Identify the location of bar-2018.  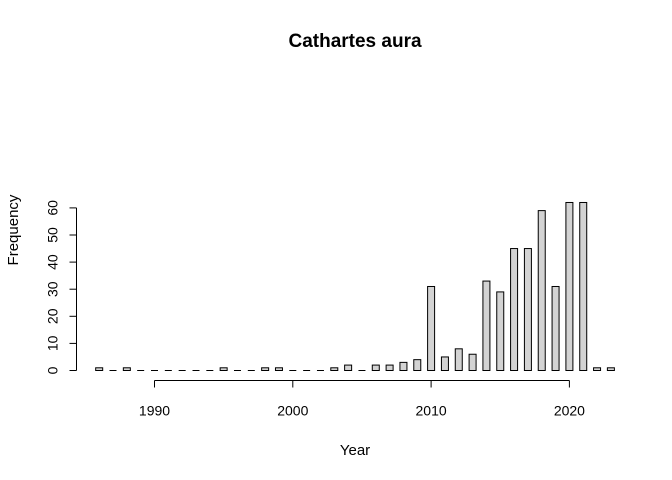
(541, 290).